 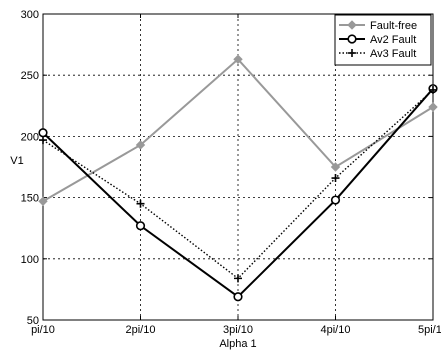 I want to click on x-tick-label: pi/10, so click(x=43, y=330).